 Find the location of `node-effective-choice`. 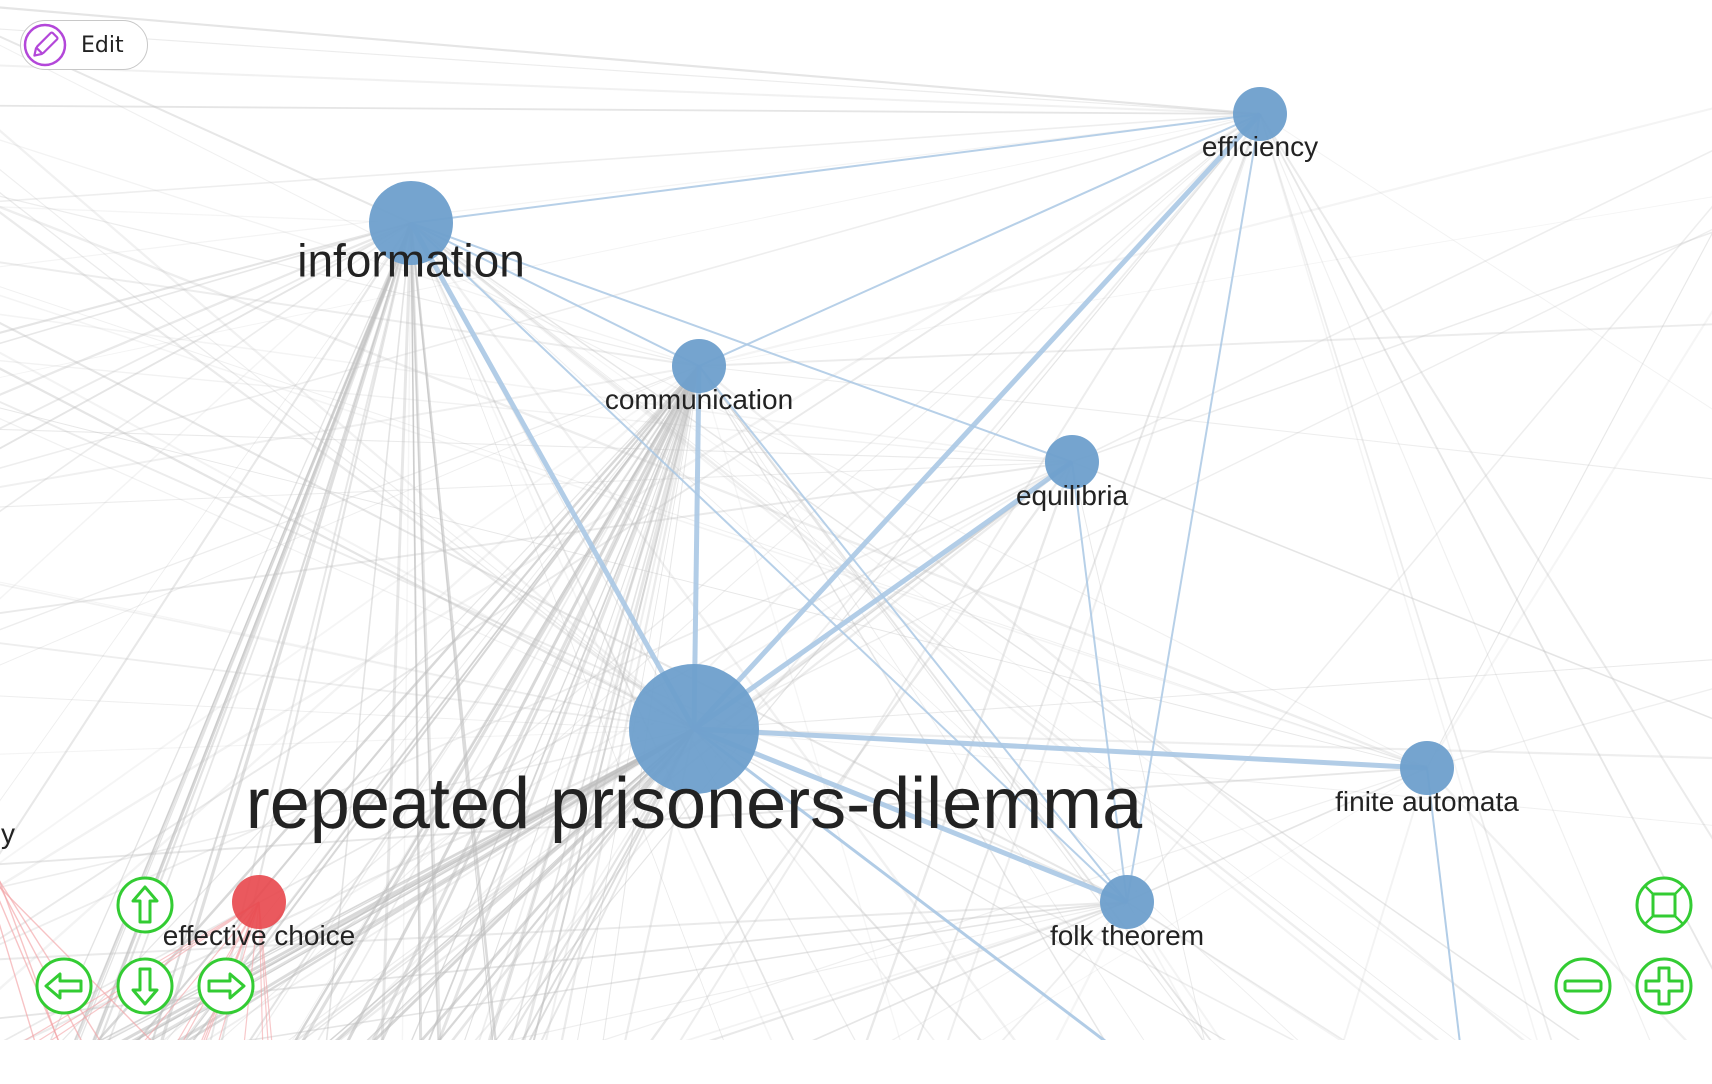

node-effective-choice is located at coordinates (259, 902).